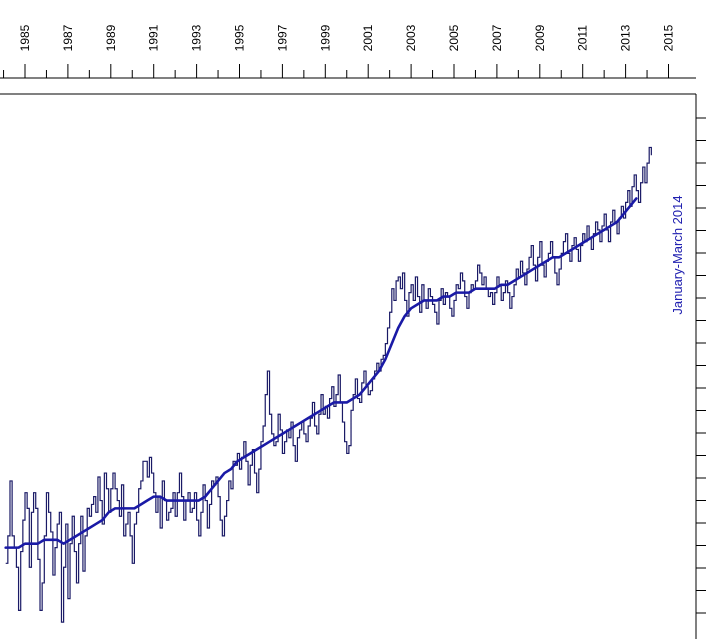 This screenshot has width=706, height=639. Describe the element at coordinates (701, 365) in the screenshot. I see `y-axis-ticks` at that location.